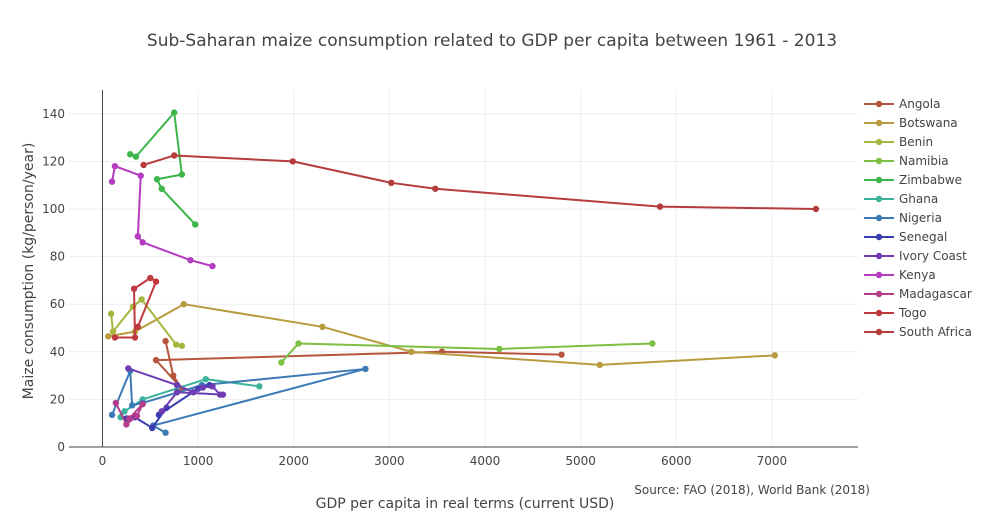  Describe the element at coordinates (935, 294) in the screenshot. I see `legend-label: Madagascar` at that location.